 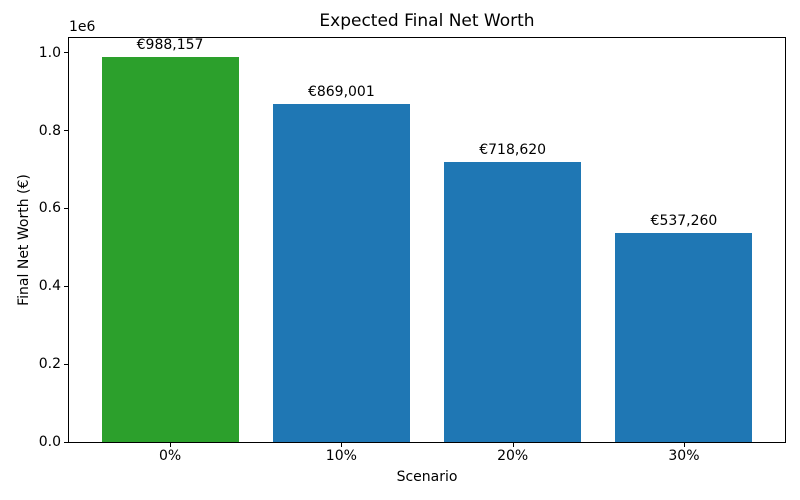 I want to click on x-axis-label: Scenario, so click(x=427, y=477).